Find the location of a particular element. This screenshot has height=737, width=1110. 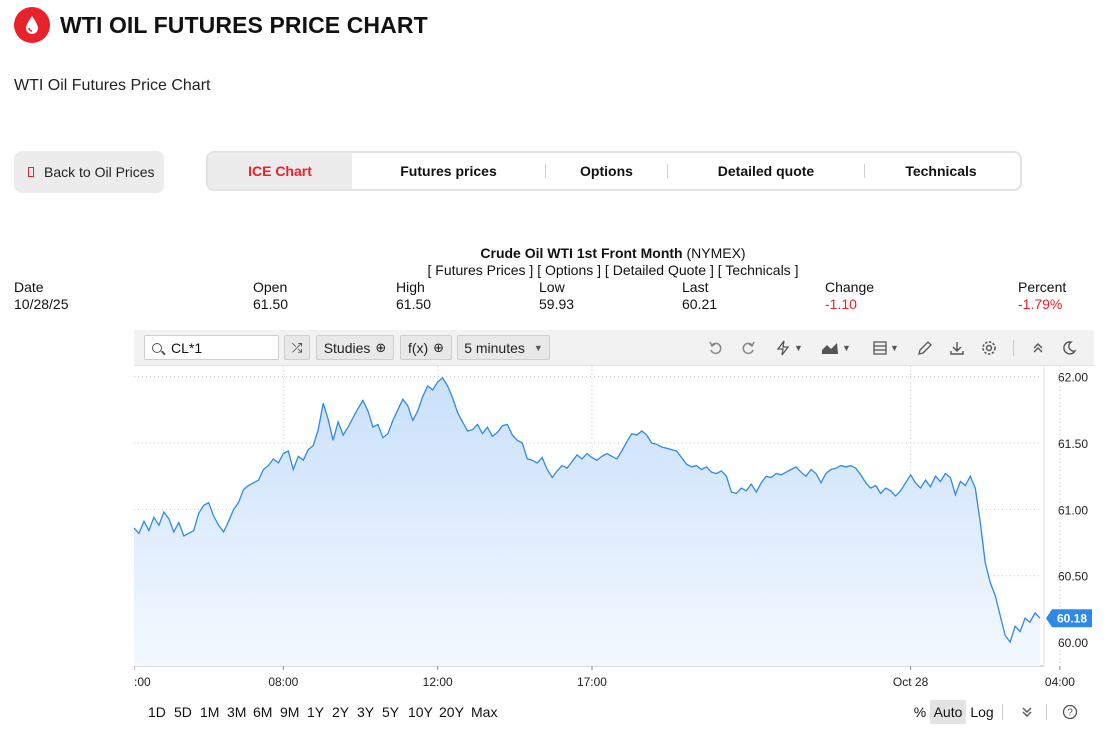

tab-technicals: Technicals is located at coordinates (941, 171).